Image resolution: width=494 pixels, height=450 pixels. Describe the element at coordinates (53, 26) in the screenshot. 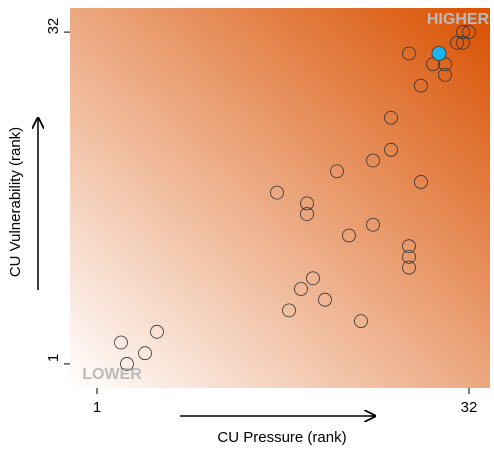

I see `y-tick-label: 32` at that location.